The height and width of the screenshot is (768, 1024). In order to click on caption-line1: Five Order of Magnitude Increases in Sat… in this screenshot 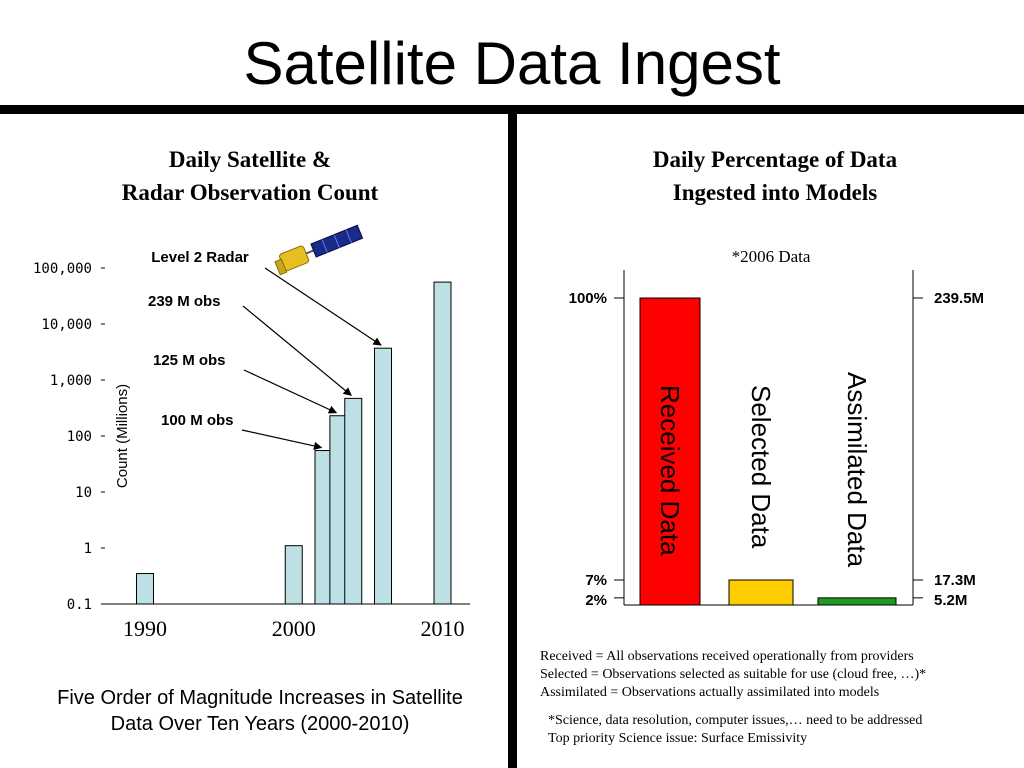, I will do `click(260, 698)`.